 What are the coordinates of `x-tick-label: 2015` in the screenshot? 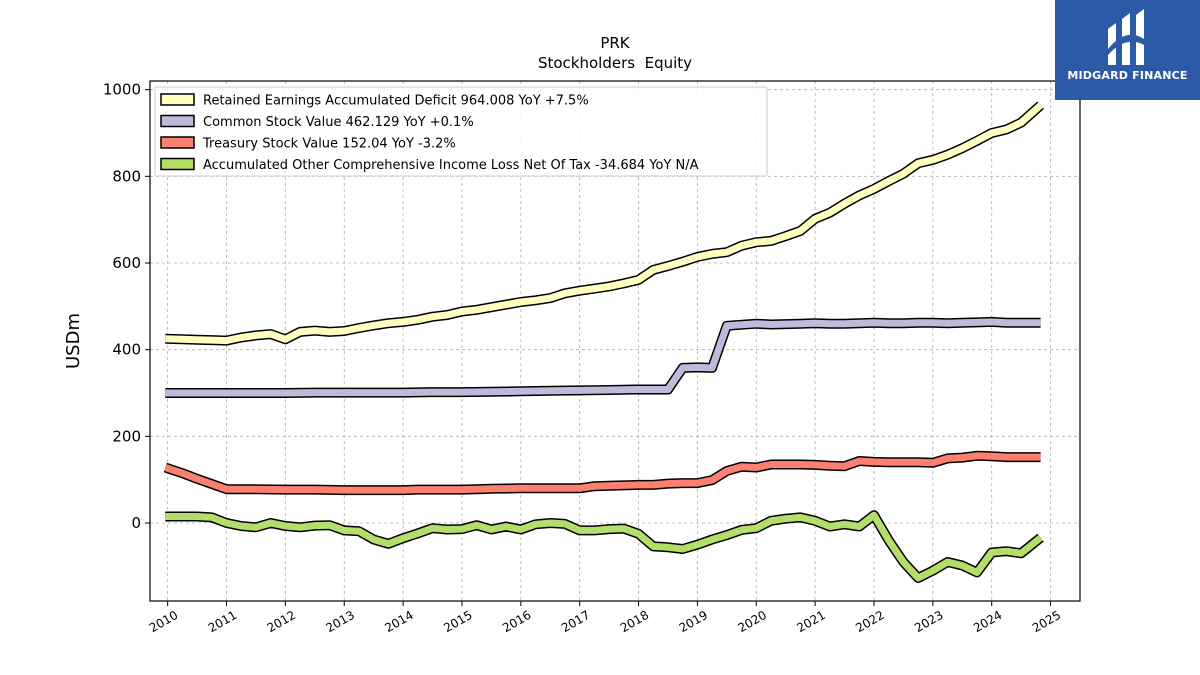 It's located at (457, 621).